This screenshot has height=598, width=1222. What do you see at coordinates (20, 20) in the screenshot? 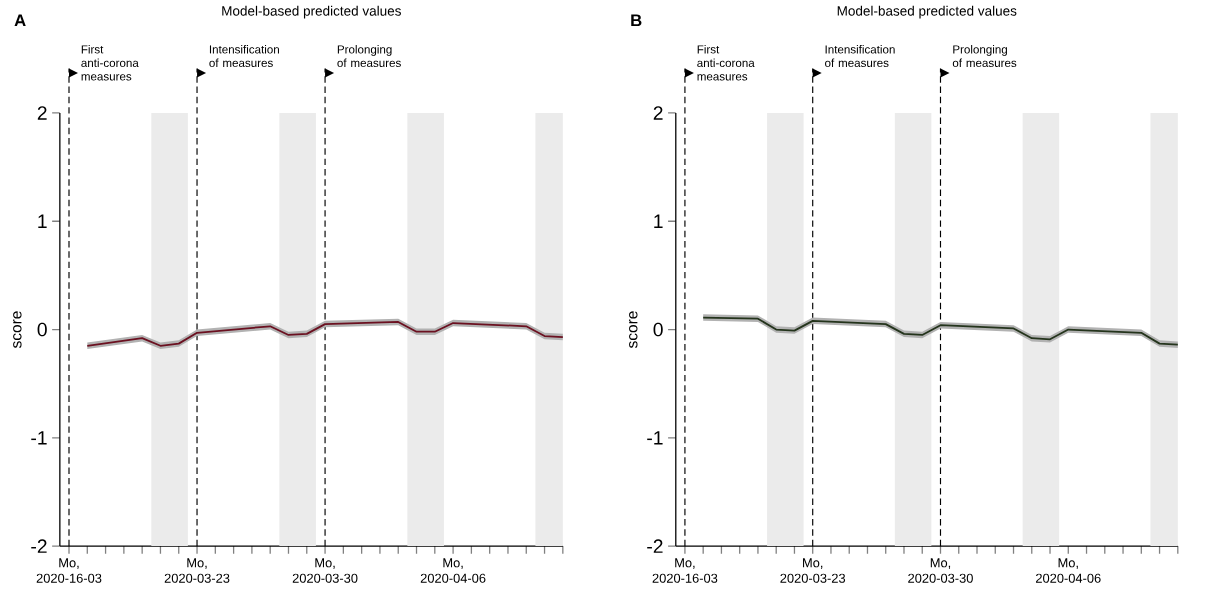
I see `text: A` at bounding box center [20, 20].